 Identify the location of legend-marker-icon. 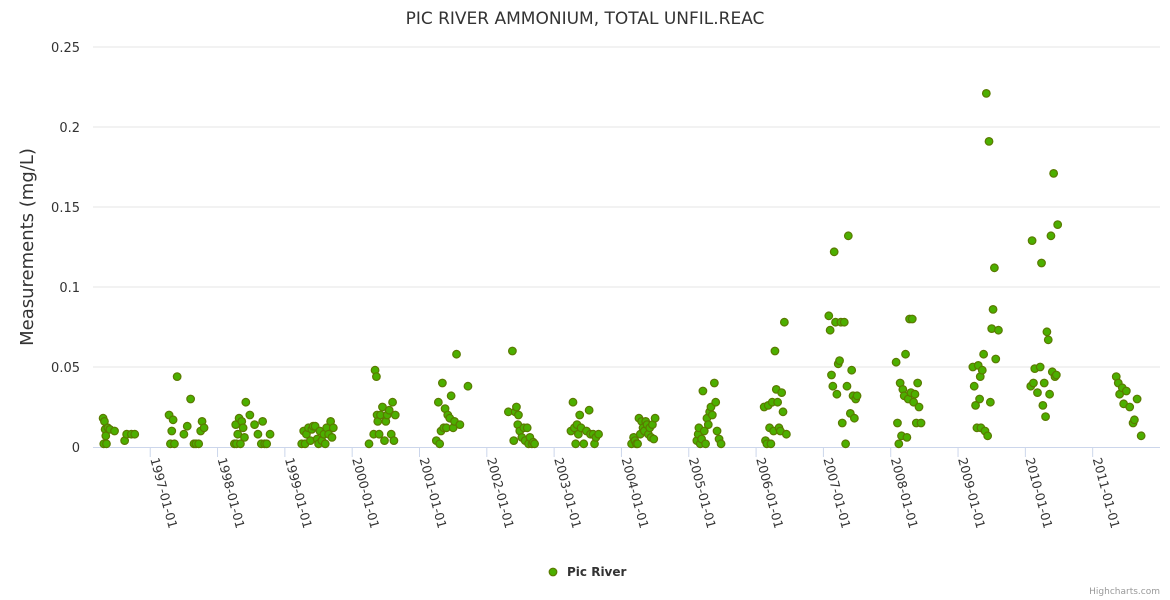
(553, 572).